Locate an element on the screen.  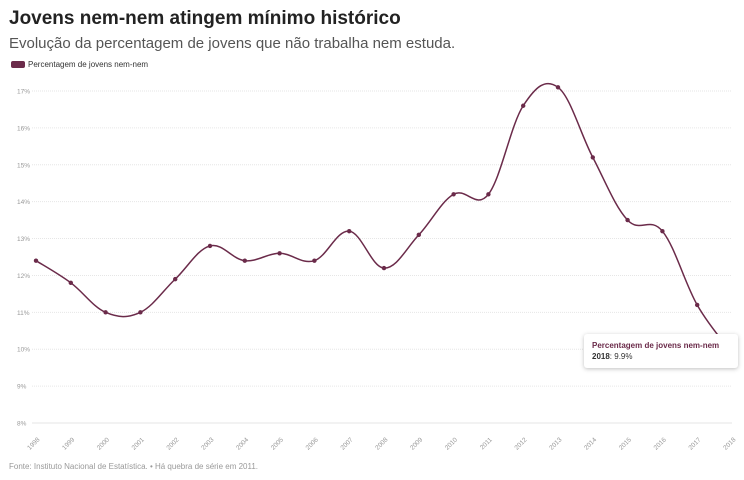
y-tick-label: 8% is located at coordinates (22, 424).